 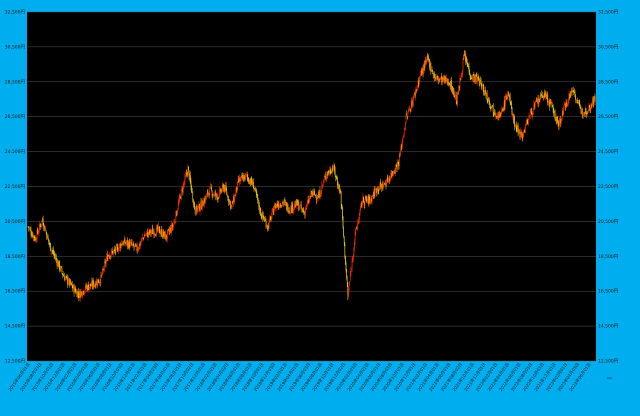 What do you see at coordinates (15, 13) in the screenshot?
I see `y-tick-label: 32,500円` at bounding box center [15, 13].